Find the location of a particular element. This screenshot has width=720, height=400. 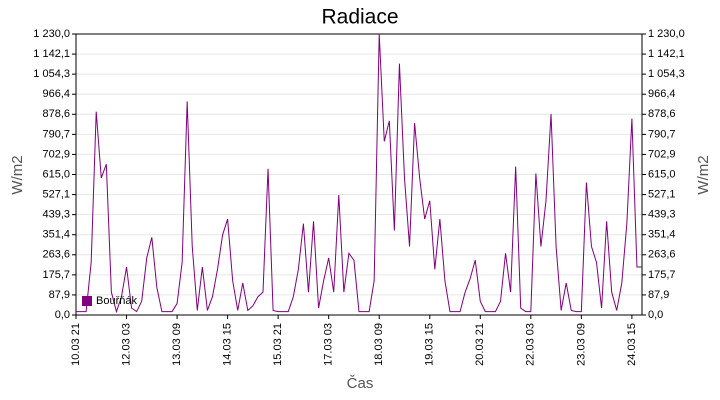

x-tick-label: 13.03 09 is located at coordinates (177, 344).